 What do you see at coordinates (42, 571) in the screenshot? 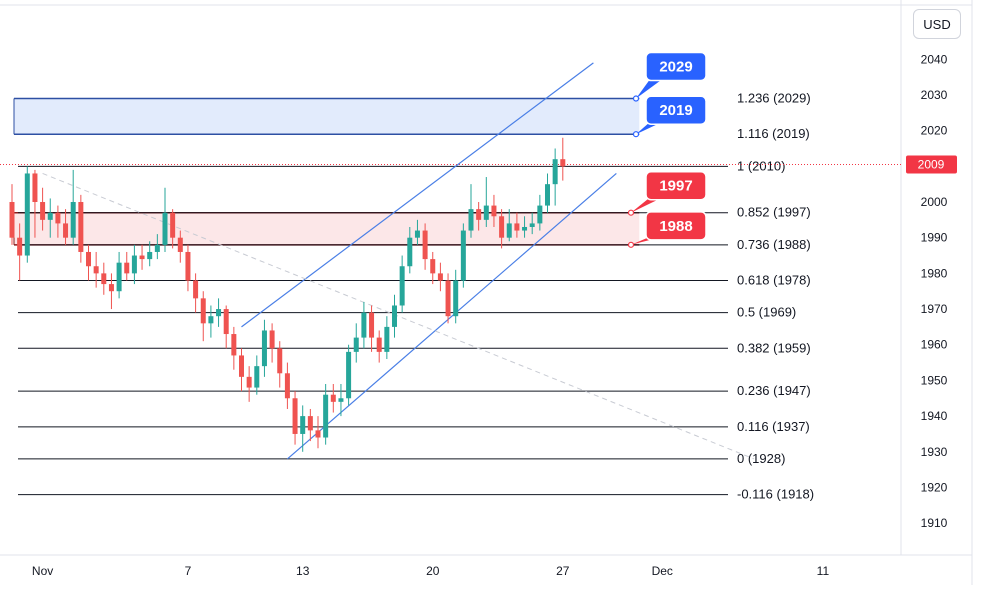
I see `time-tick-label: Nov` at bounding box center [42, 571].